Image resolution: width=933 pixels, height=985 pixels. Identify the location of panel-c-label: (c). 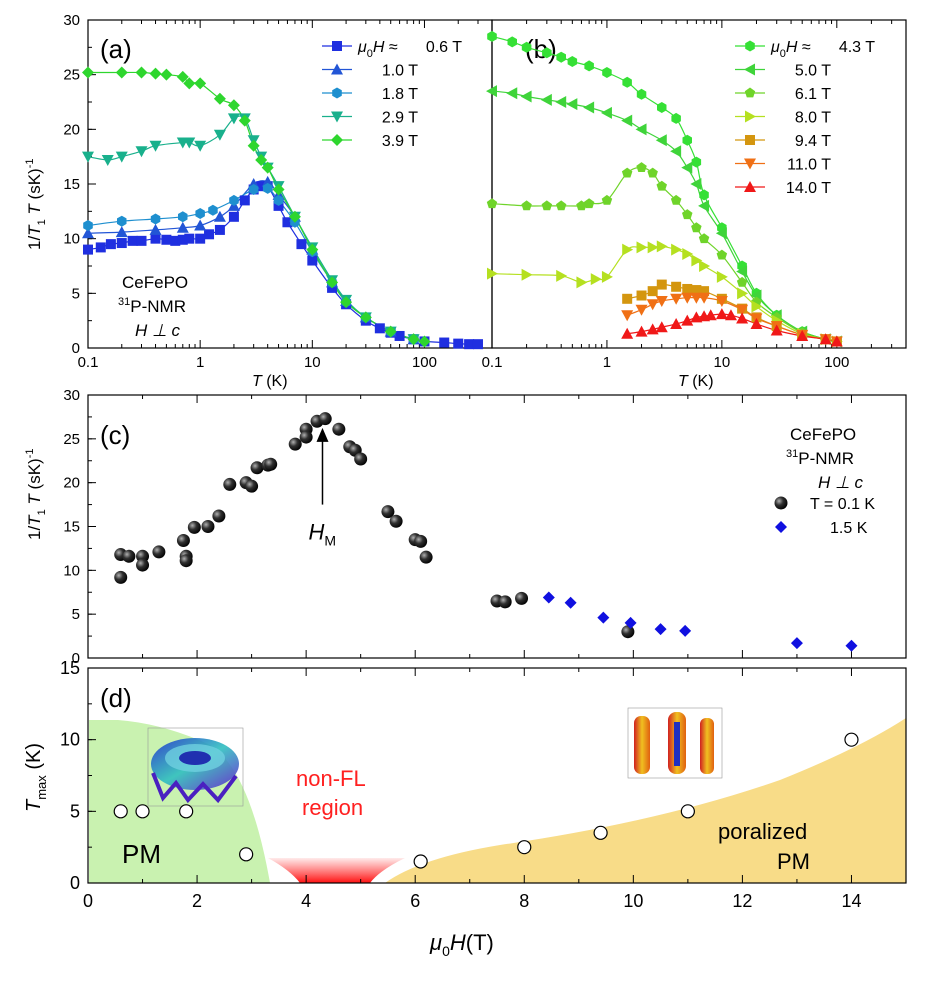
(115, 435).